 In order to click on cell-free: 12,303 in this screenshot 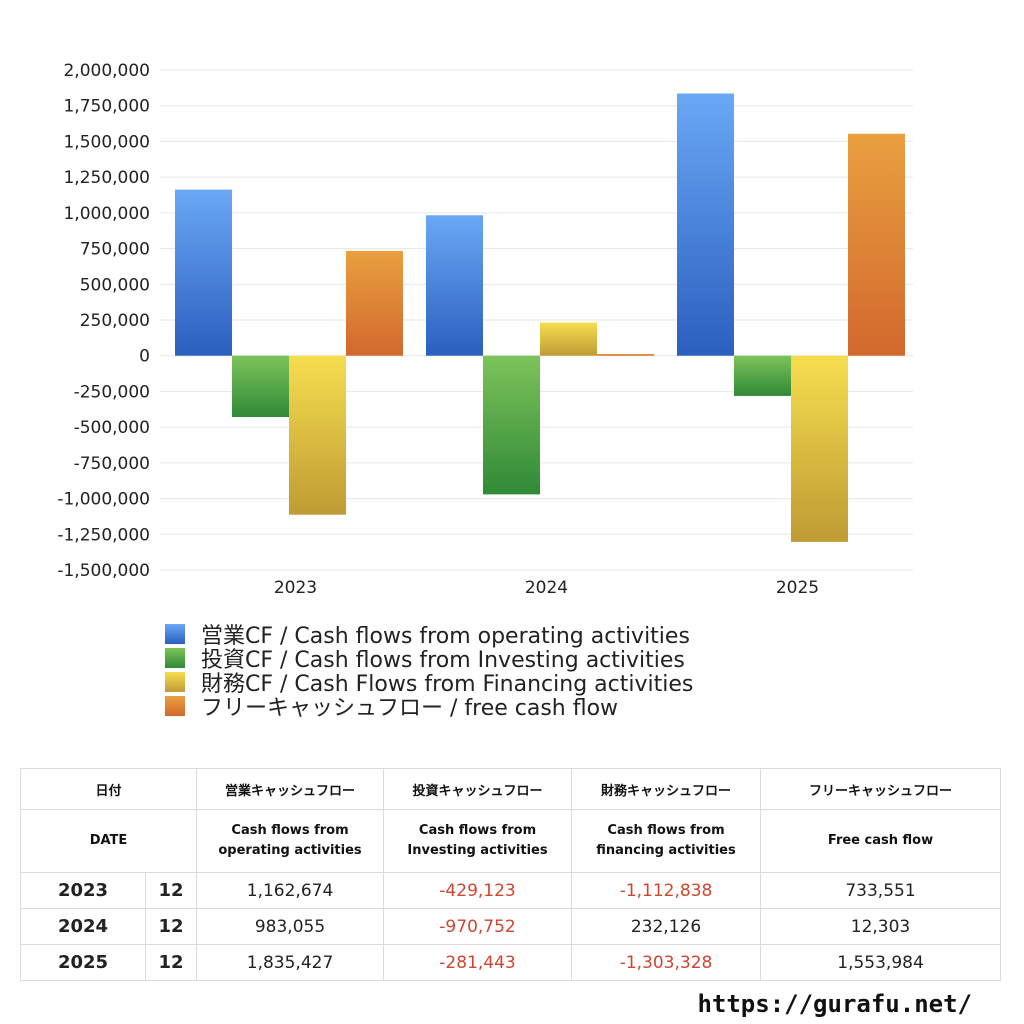, I will do `click(881, 926)`.